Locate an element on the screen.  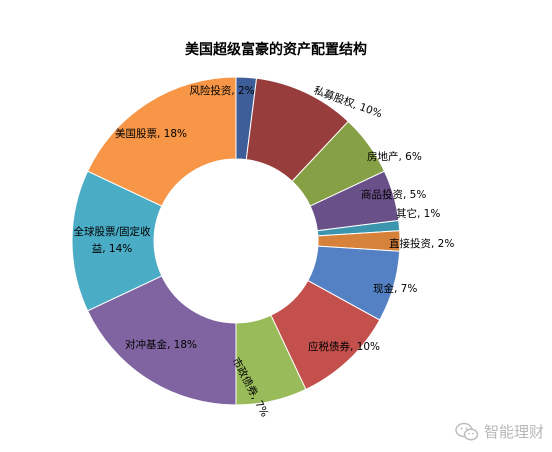
watermark-text: 智能理财 is located at coordinates (513, 432).